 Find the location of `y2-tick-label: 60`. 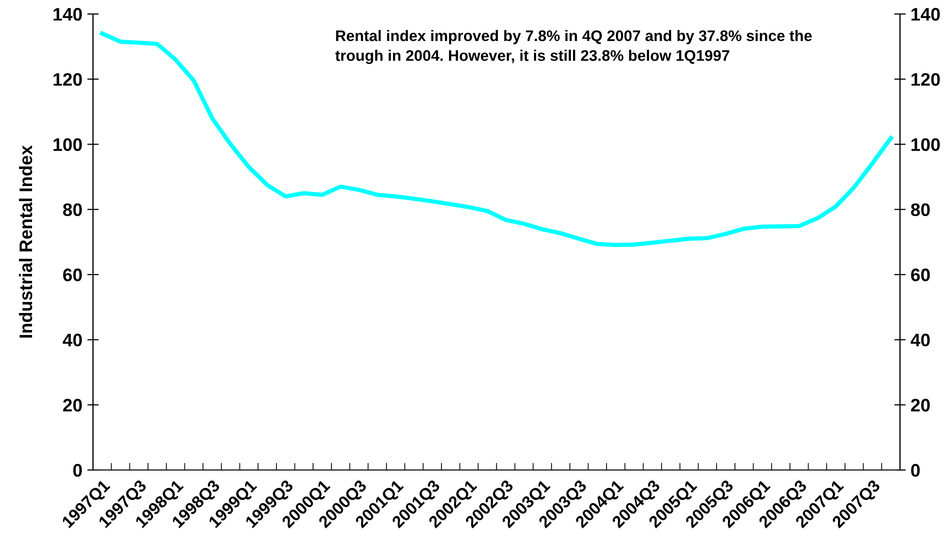

y2-tick-label: 60 is located at coordinates (920, 275).